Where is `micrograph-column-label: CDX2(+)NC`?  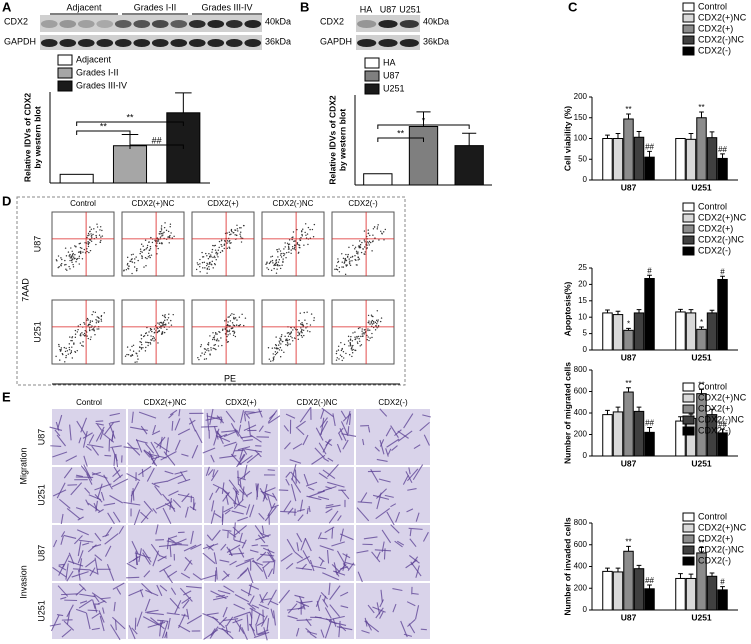
micrograph-column-label: CDX2(+)NC is located at coordinates (165, 402).